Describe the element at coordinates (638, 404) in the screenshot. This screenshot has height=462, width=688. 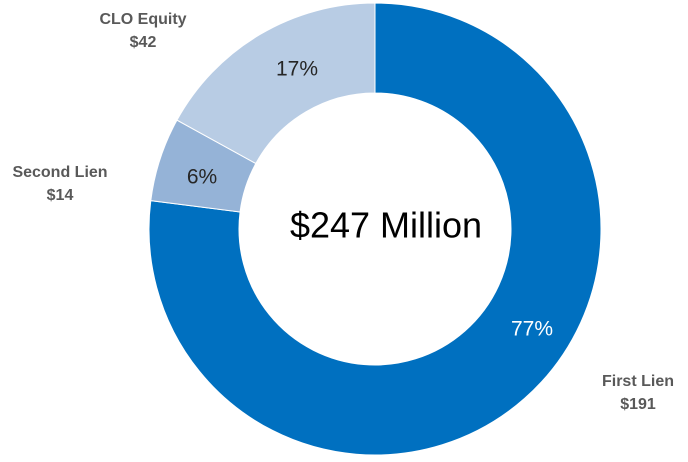
I see `amount-label: $191` at that location.